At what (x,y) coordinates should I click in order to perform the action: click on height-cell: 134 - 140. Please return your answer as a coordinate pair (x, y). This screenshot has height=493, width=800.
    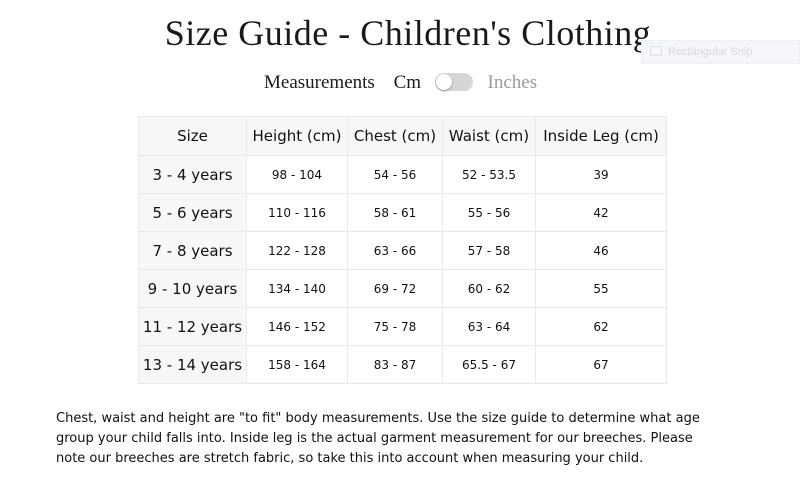
    Looking at the image, I should click on (297, 288).